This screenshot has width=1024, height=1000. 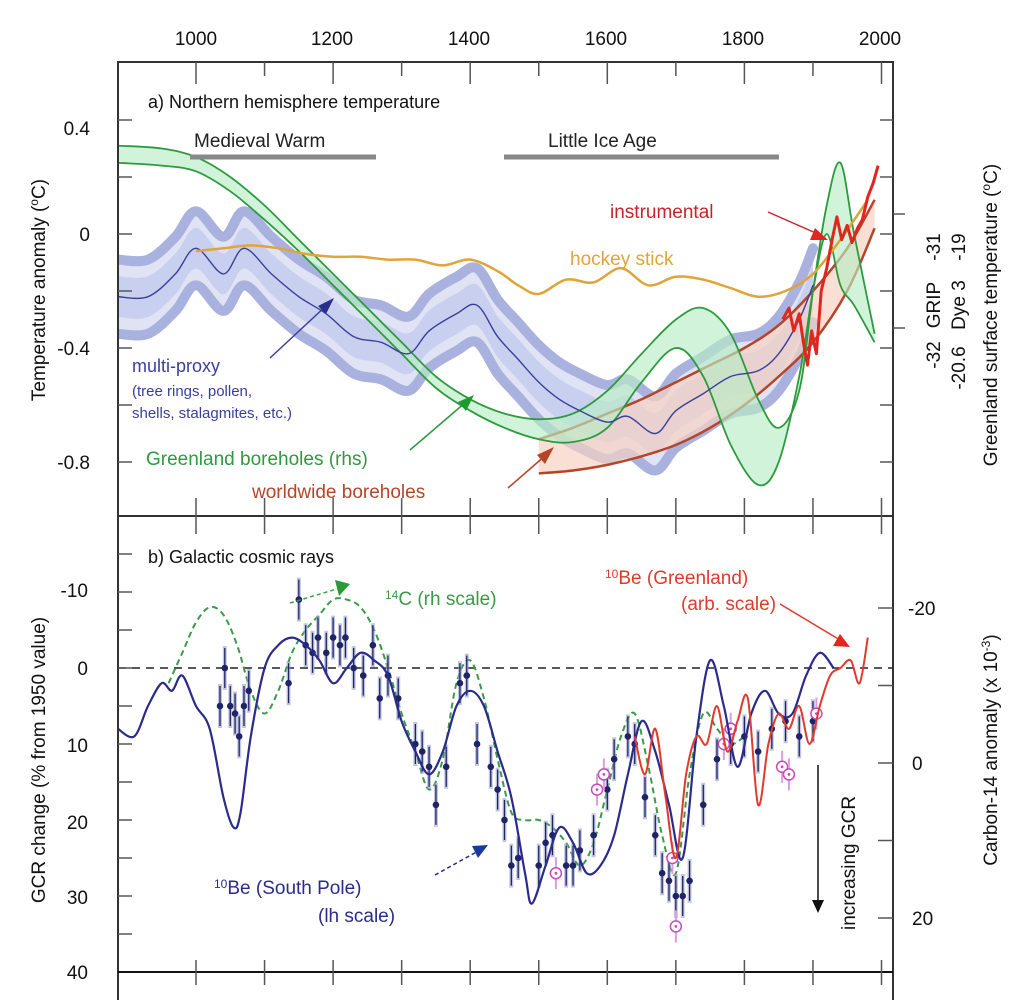 I want to click on multi-proxy-line, so click(x=466, y=341).